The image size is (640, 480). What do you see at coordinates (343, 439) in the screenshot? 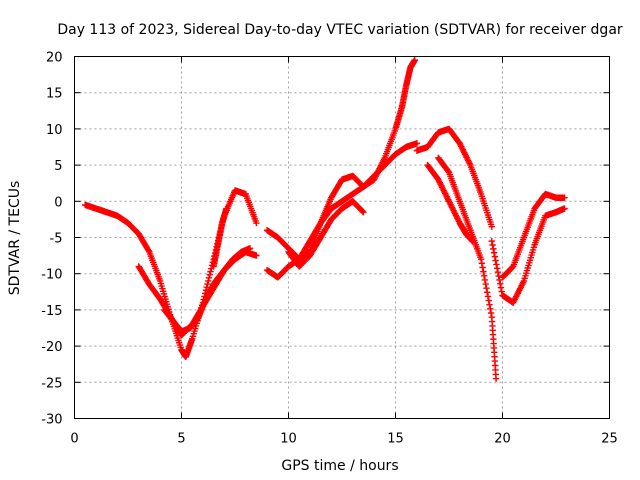
I see `x-tick-labels: 0 5 10 15 20 25` at bounding box center [343, 439].